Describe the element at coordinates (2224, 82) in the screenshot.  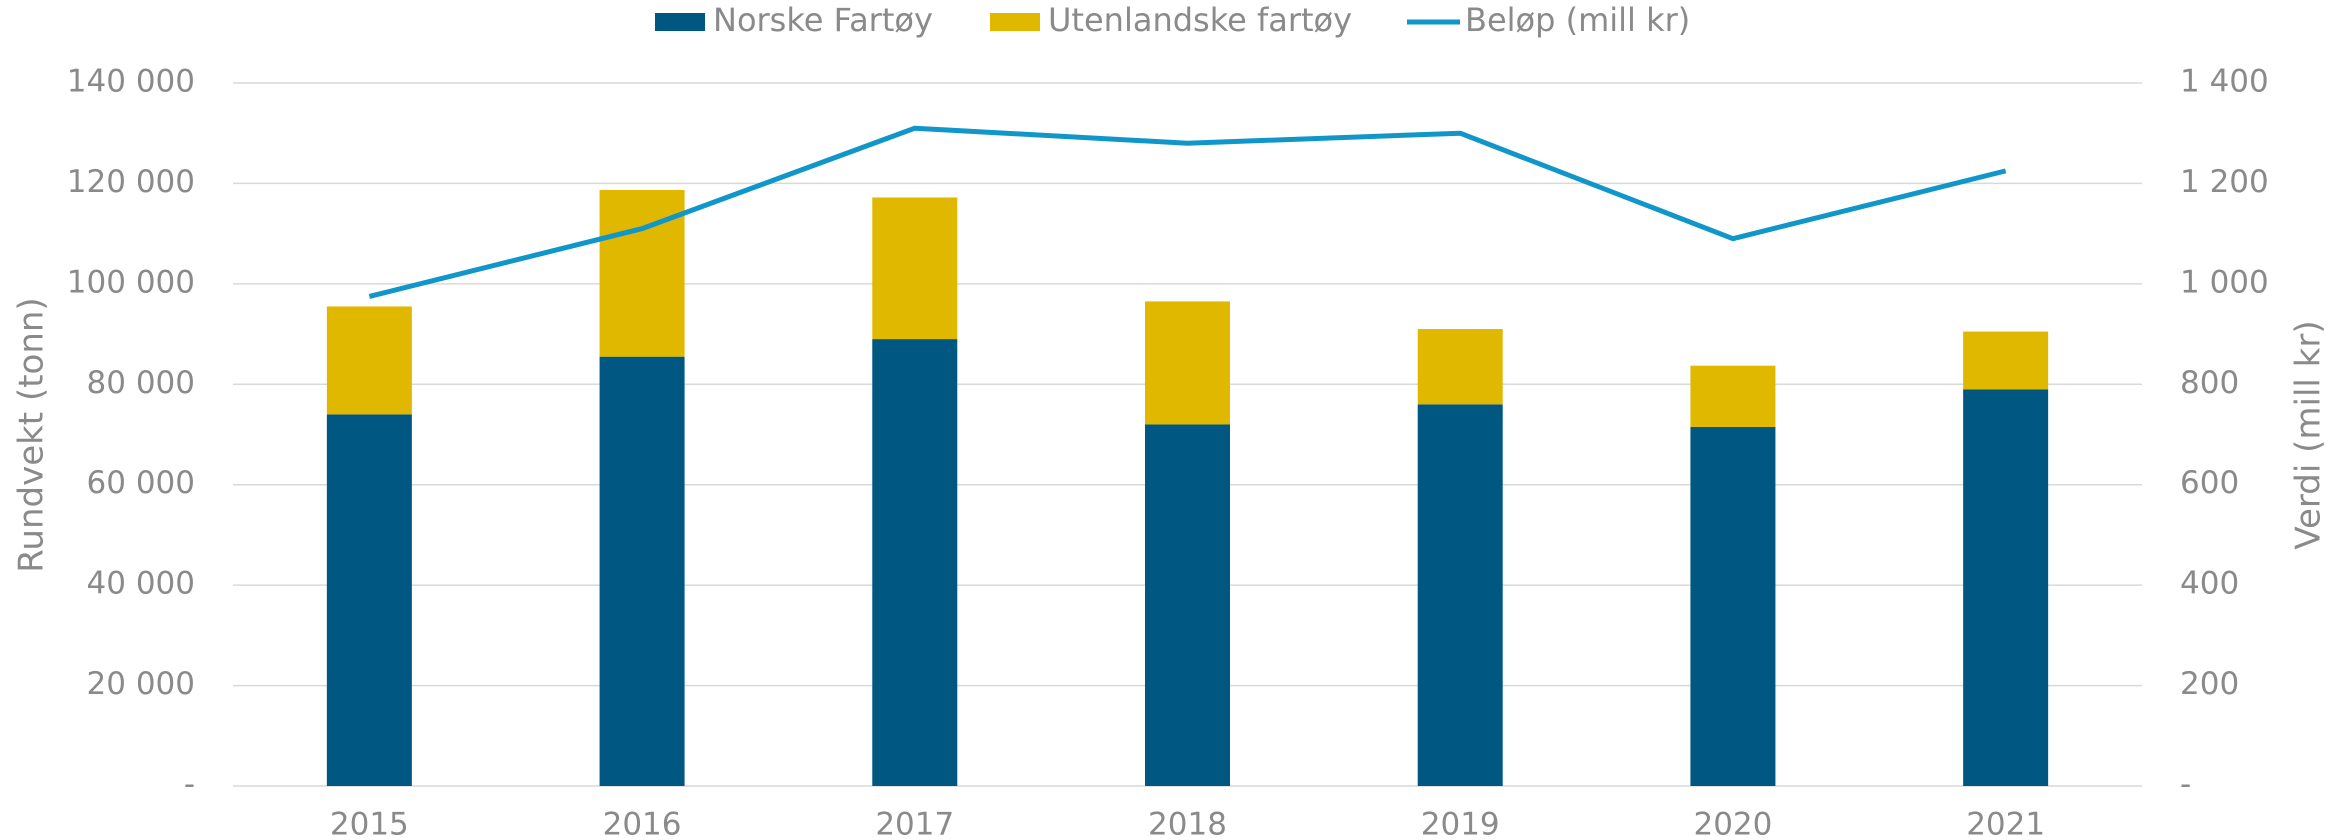
I see `y2-tick-label: 1 400` at that location.